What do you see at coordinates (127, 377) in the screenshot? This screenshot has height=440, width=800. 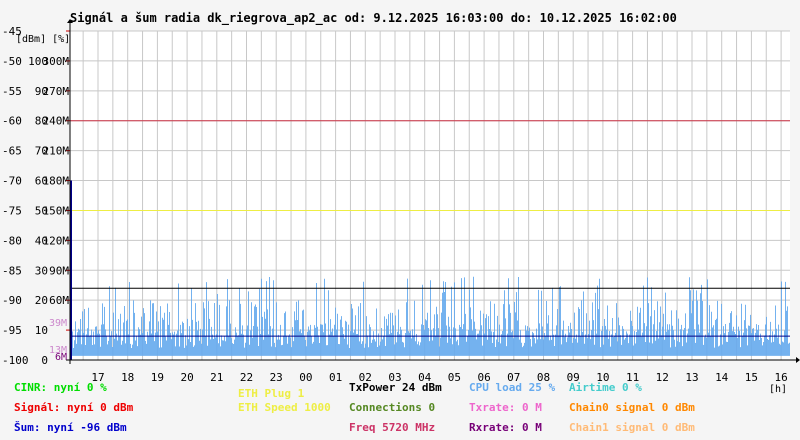 I see `x-tick-label: 18` at bounding box center [127, 377].